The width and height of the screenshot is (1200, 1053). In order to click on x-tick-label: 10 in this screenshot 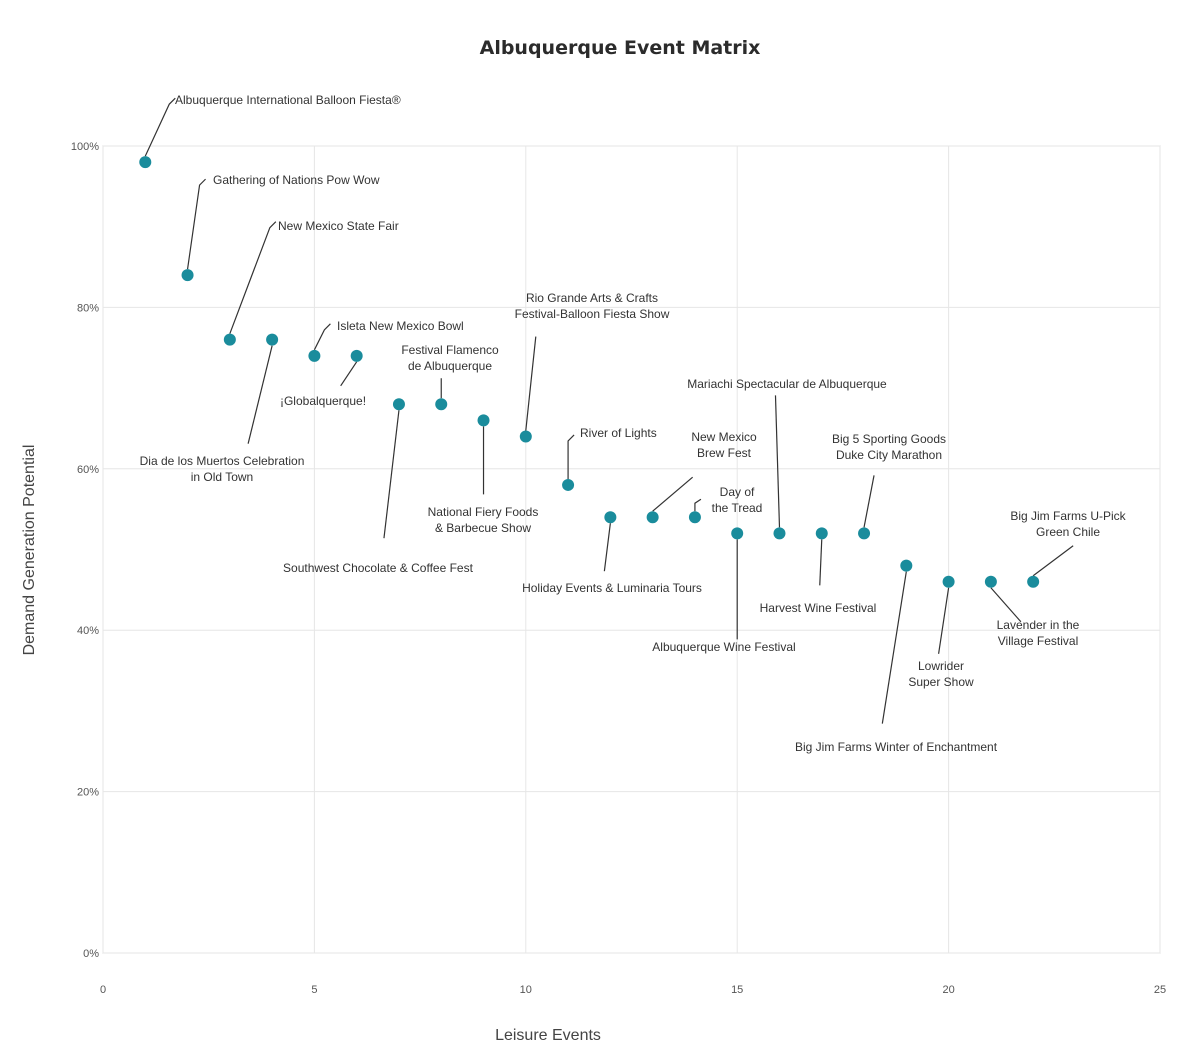, I will do `click(526, 990)`.